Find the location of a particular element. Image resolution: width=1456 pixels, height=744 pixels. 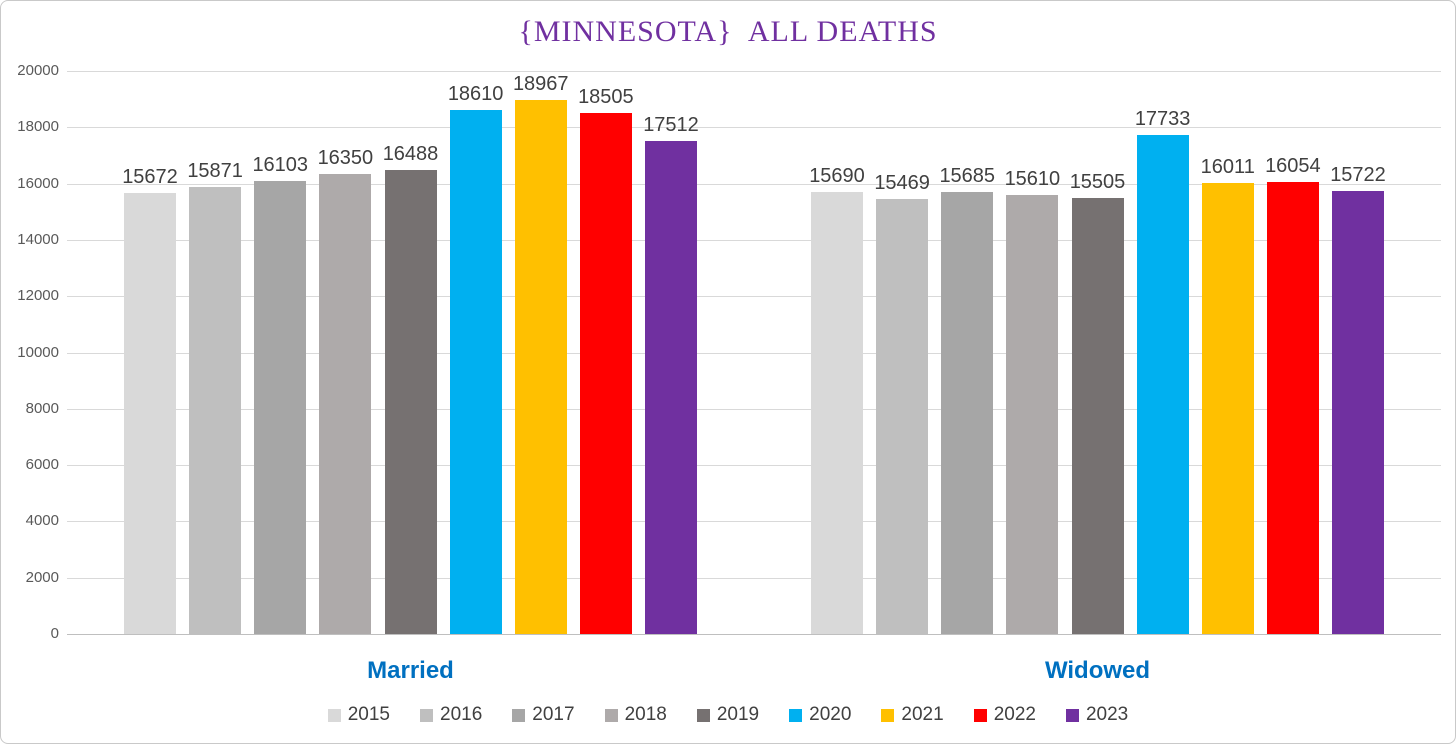

legend-label-2018: 2018 is located at coordinates (645, 714).